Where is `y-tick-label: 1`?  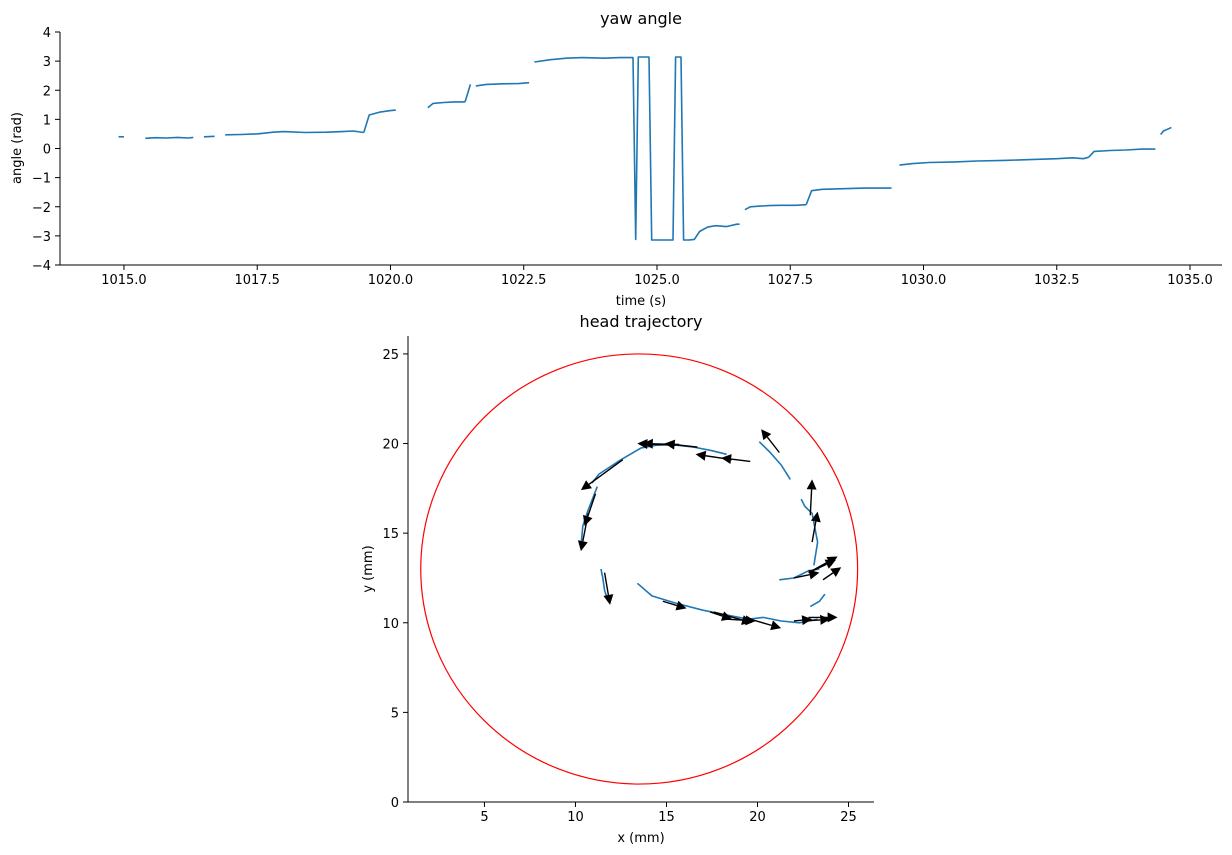
y-tick-label: 1 is located at coordinates (47, 120).